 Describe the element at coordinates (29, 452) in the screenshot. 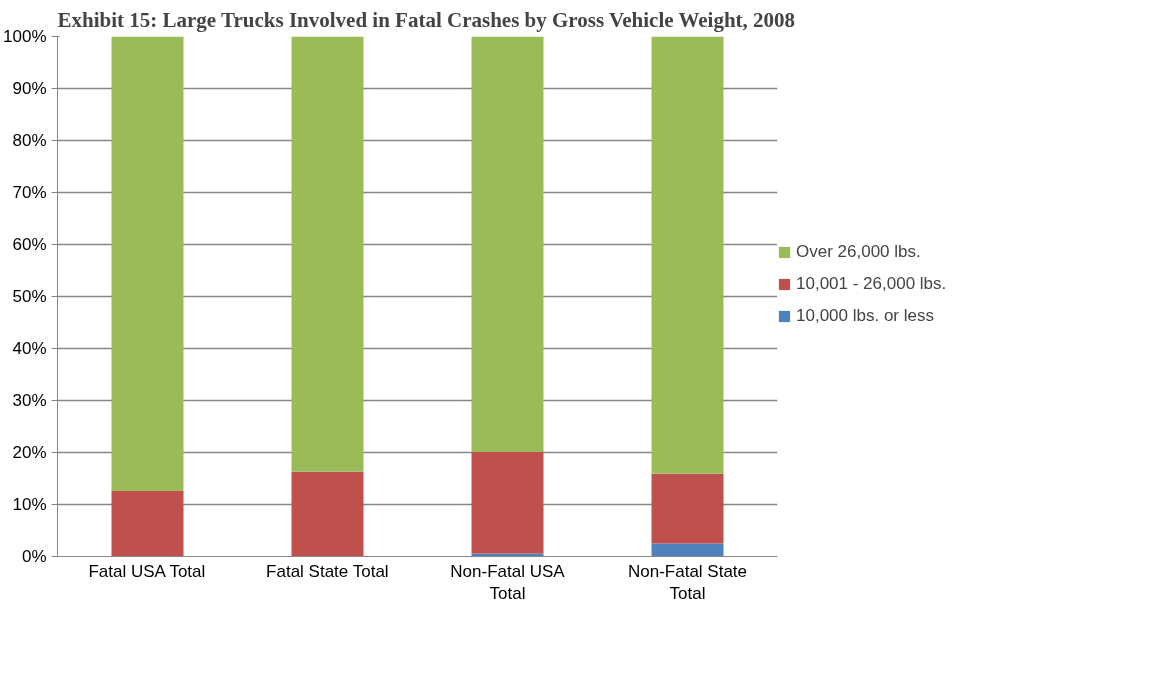

I see `y-tick-label: 20%` at that location.